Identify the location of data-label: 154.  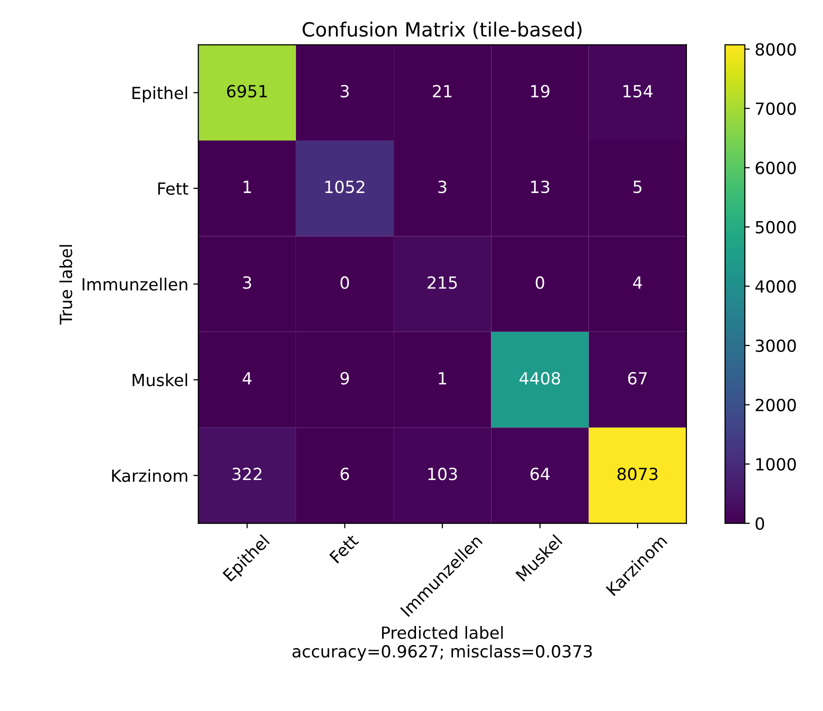
(638, 91).